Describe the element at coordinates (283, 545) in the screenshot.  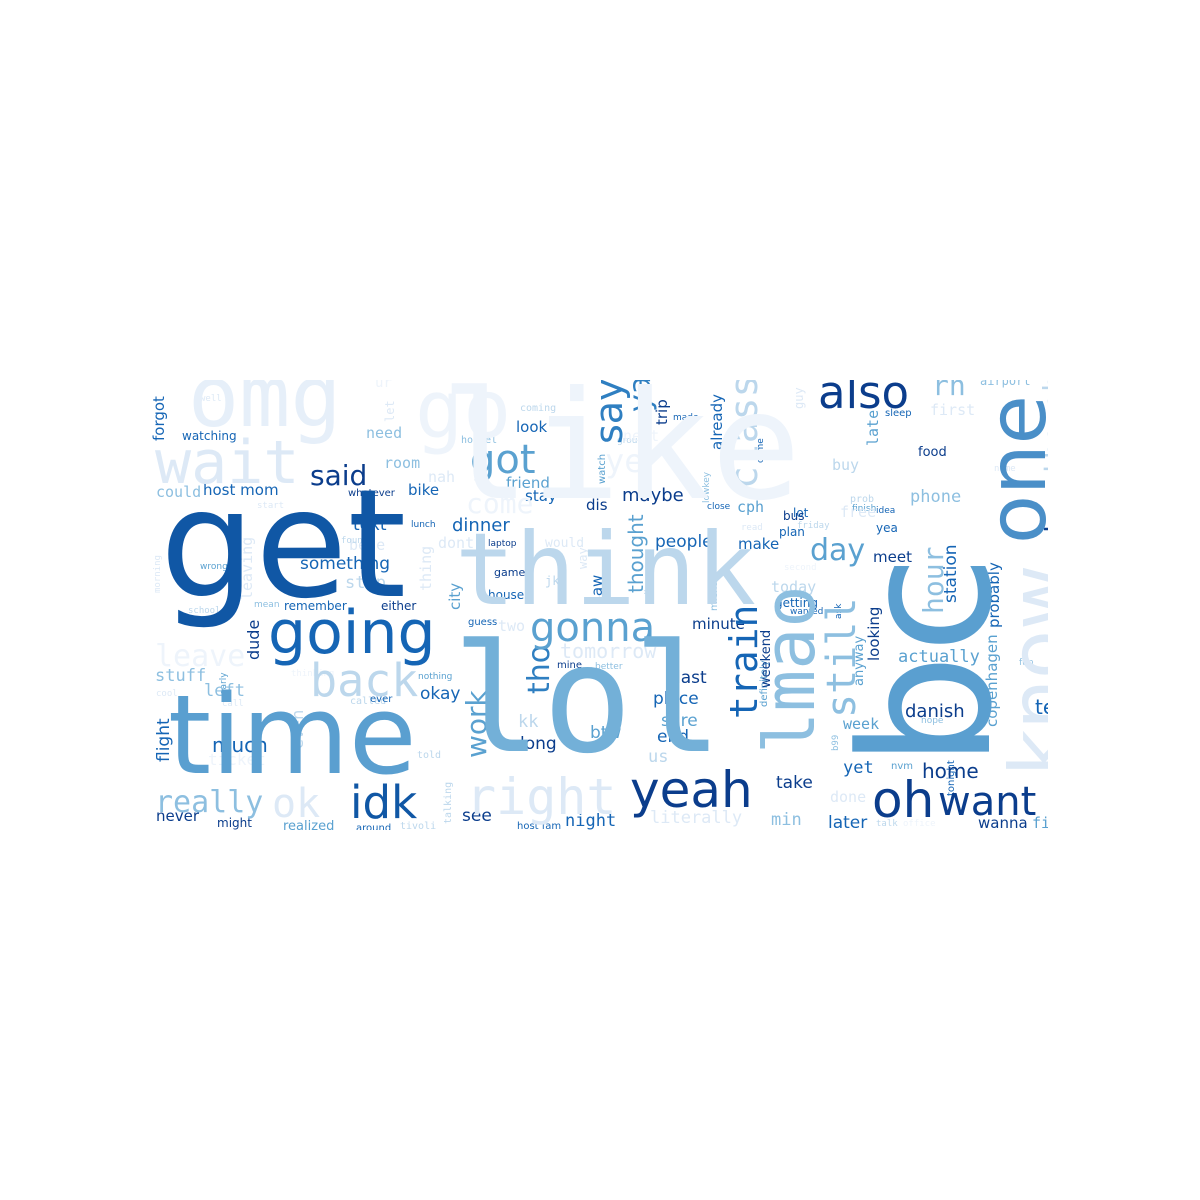
I see `cloud-word: get` at that location.